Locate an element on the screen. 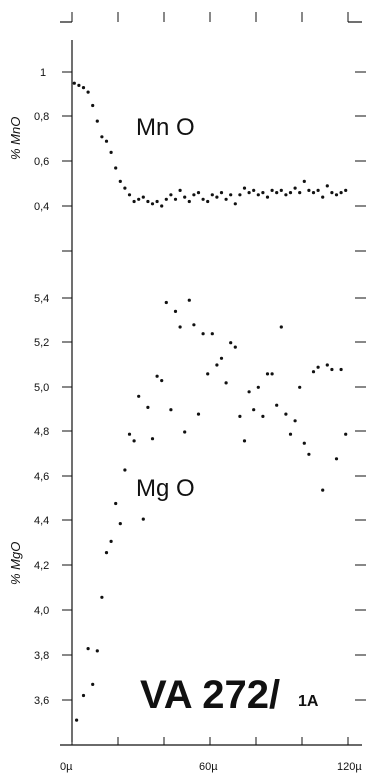 The height and width of the screenshot is (776, 374). y-tick-label: 5,4 is located at coordinates (41, 299).